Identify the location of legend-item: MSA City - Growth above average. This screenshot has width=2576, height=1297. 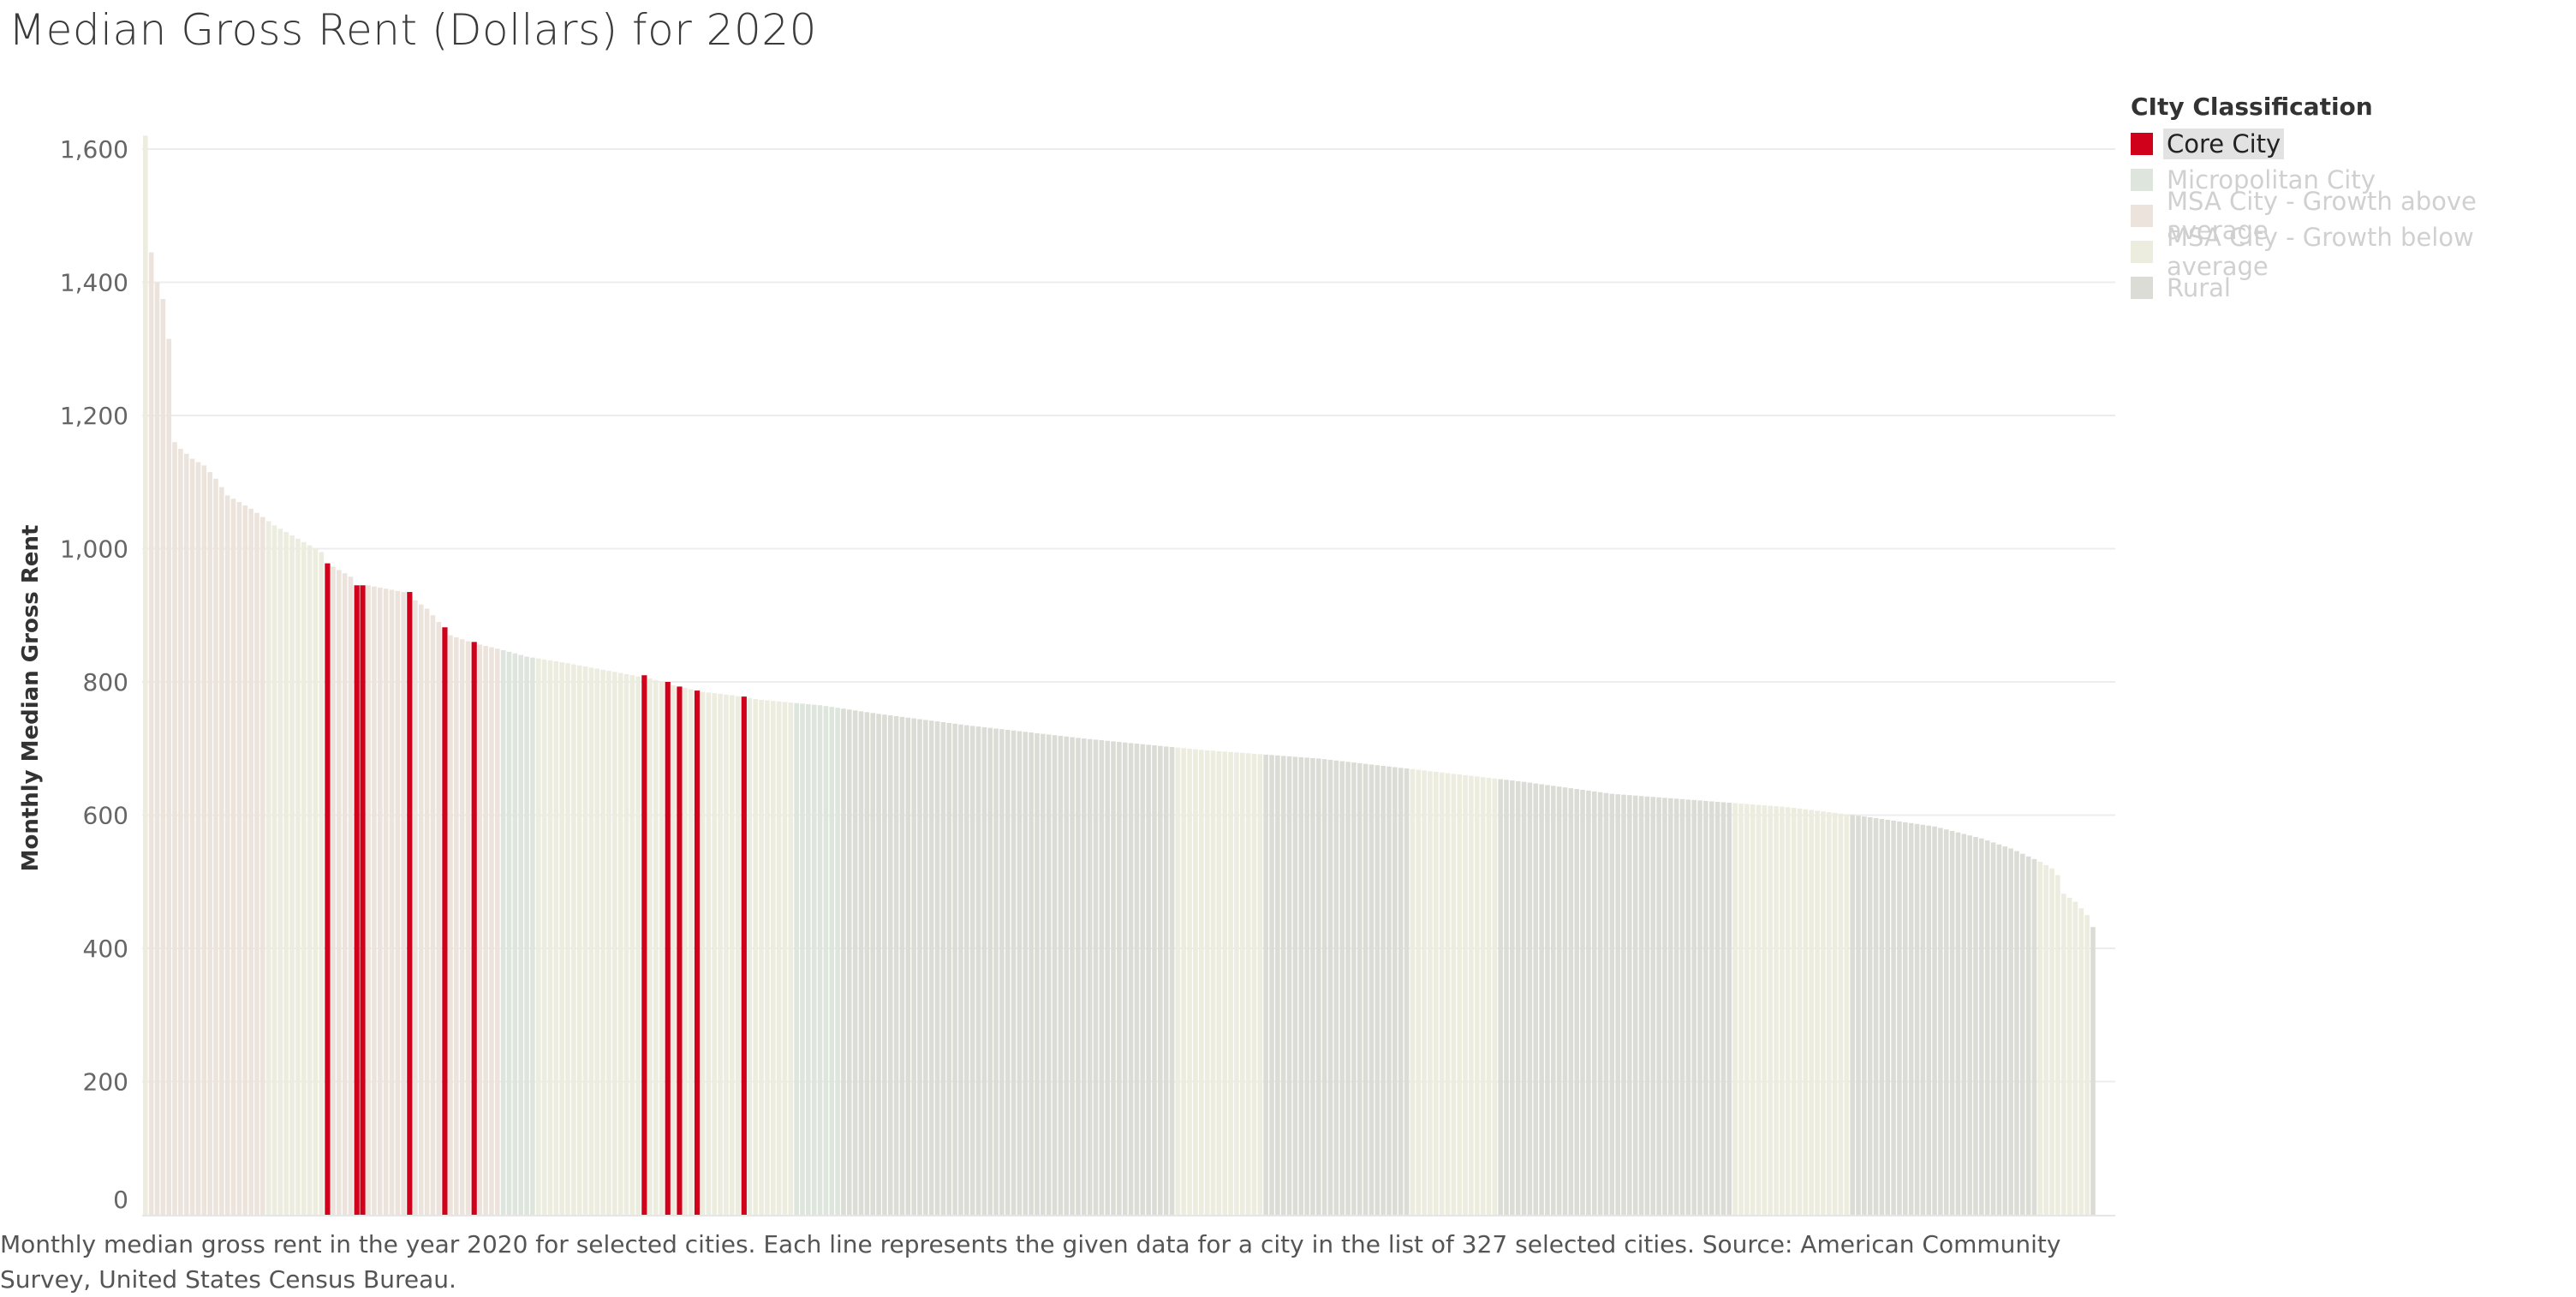
(2354, 216).